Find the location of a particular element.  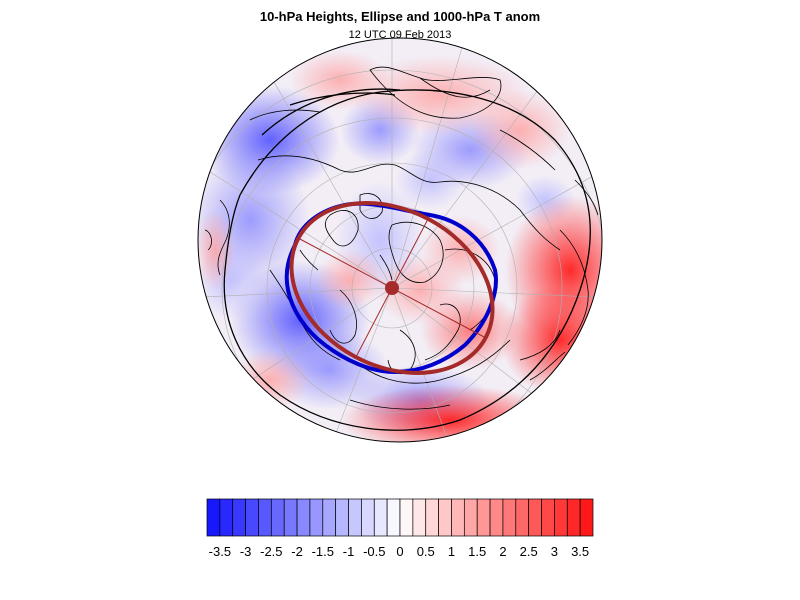

colorbar-tick-label: -0.5 is located at coordinates (374, 551).